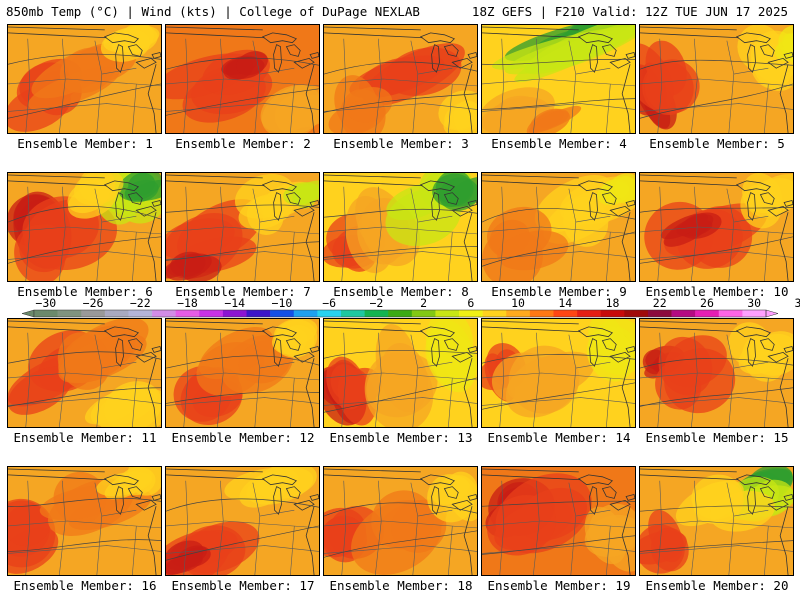 The height and width of the screenshot is (600, 800). Describe the element at coordinates (401, 291) in the screenshot. I see `ensemble-member-label: Ensemble Member: 8` at that location.